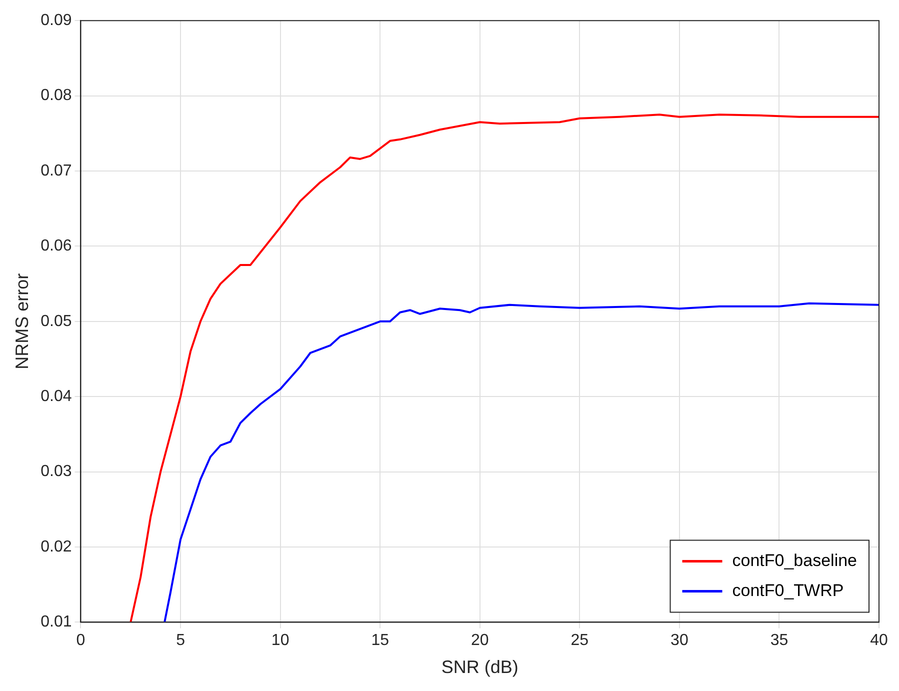 The width and height of the screenshot is (899, 691). Describe the element at coordinates (56, 397) in the screenshot. I see `y-tick-label: 0.04` at that location.